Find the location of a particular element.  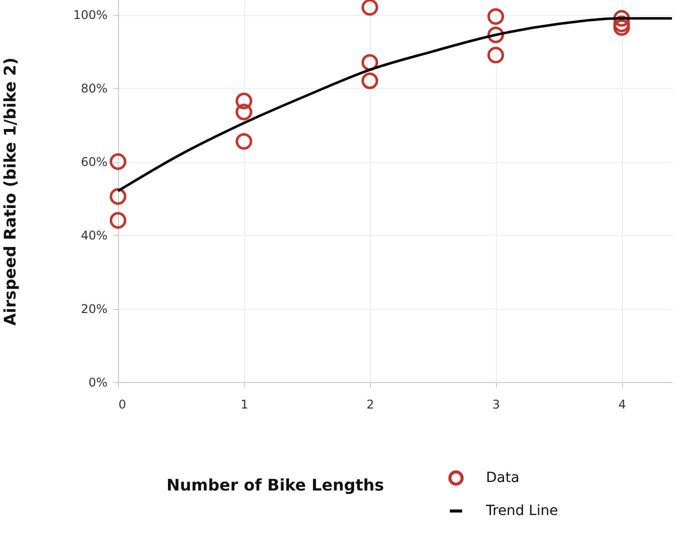

y-tick-label: 40% is located at coordinates (94, 235).